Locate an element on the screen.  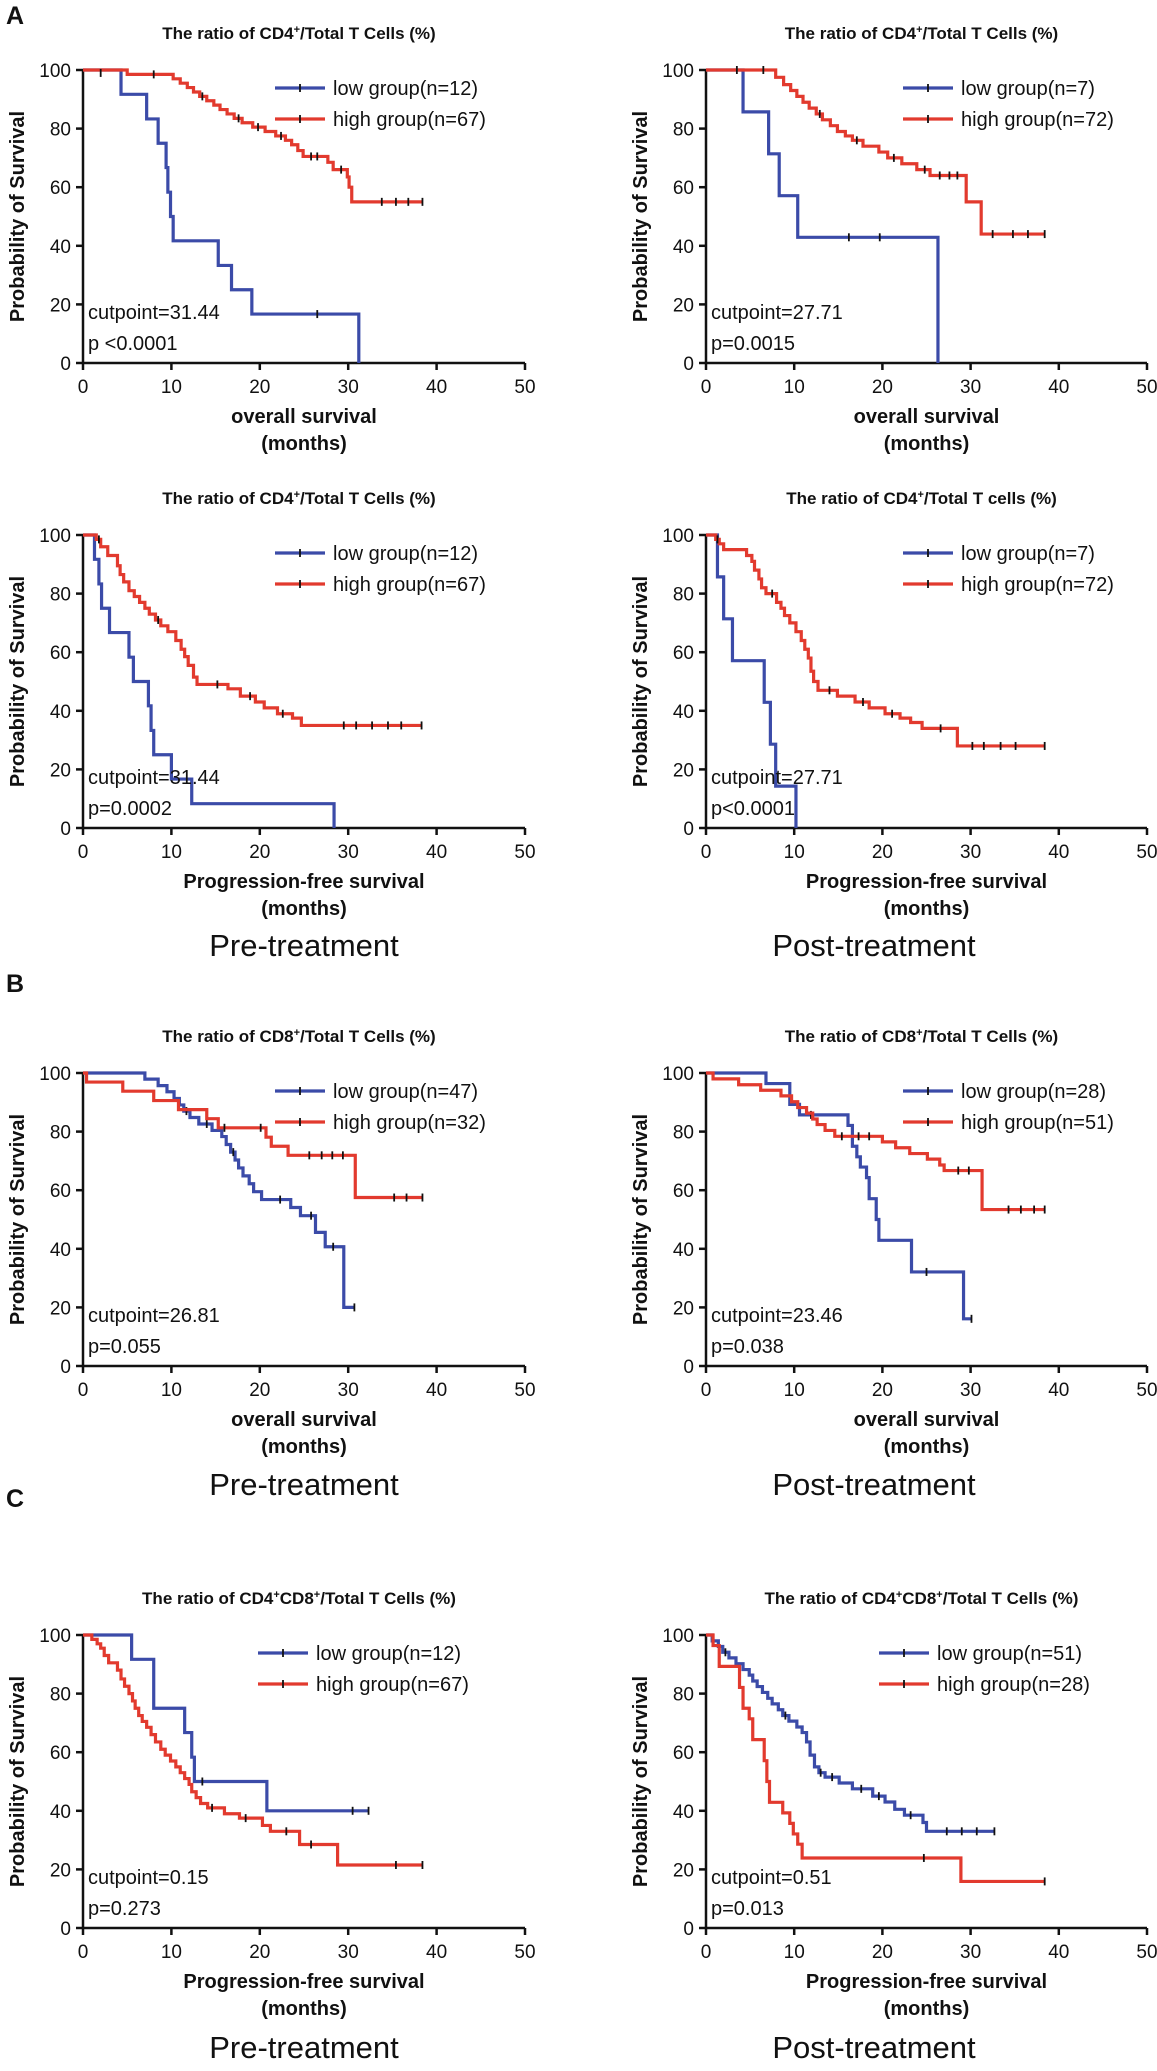
cutpoint-annotation: cutpoint=26.81 is located at coordinates (154, 1316).